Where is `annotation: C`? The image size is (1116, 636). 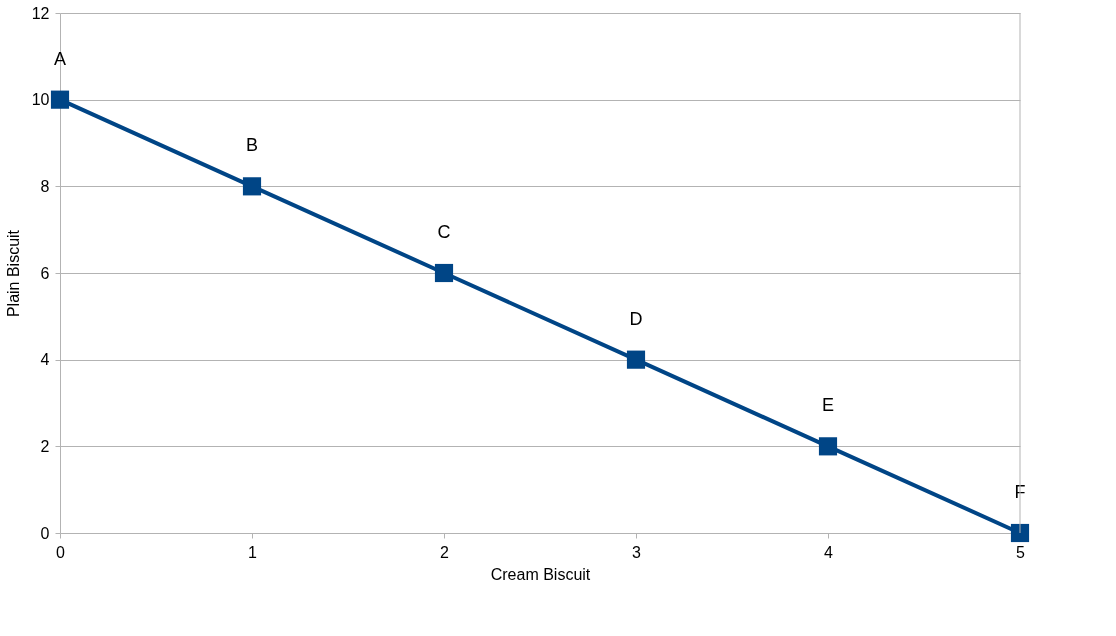
annotation: C is located at coordinates (444, 232).